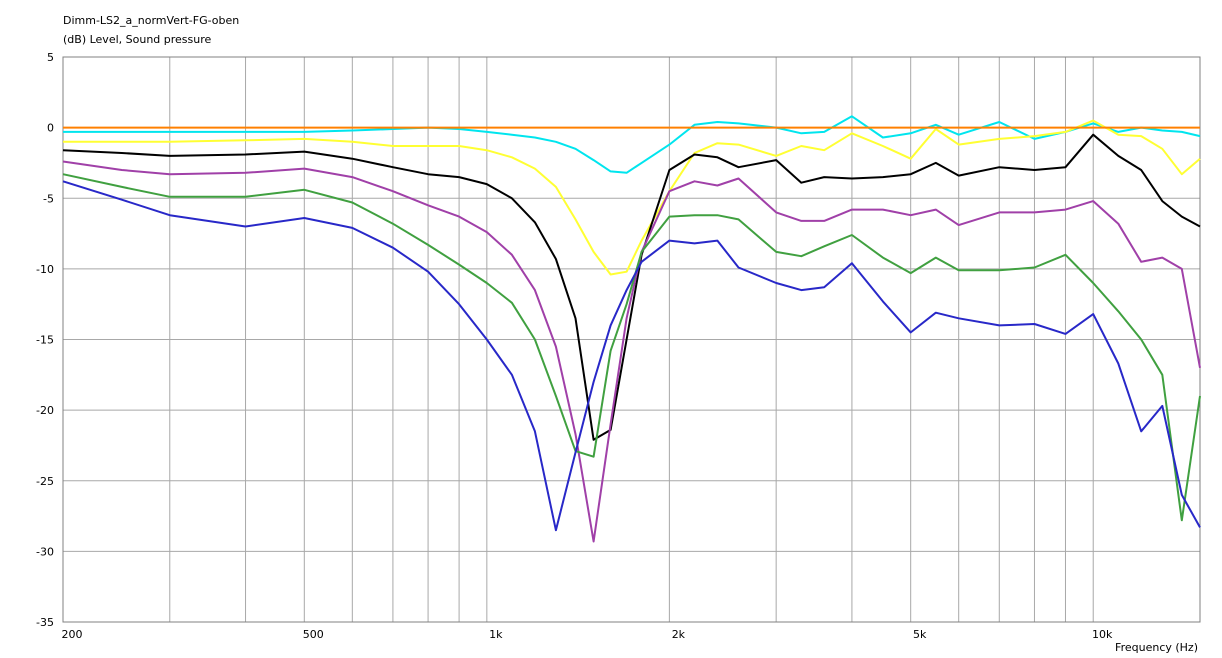 This screenshot has width=1222, height=658. What do you see at coordinates (496, 634) in the screenshot?
I see `x-tick-label: 1k` at bounding box center [496, 634].